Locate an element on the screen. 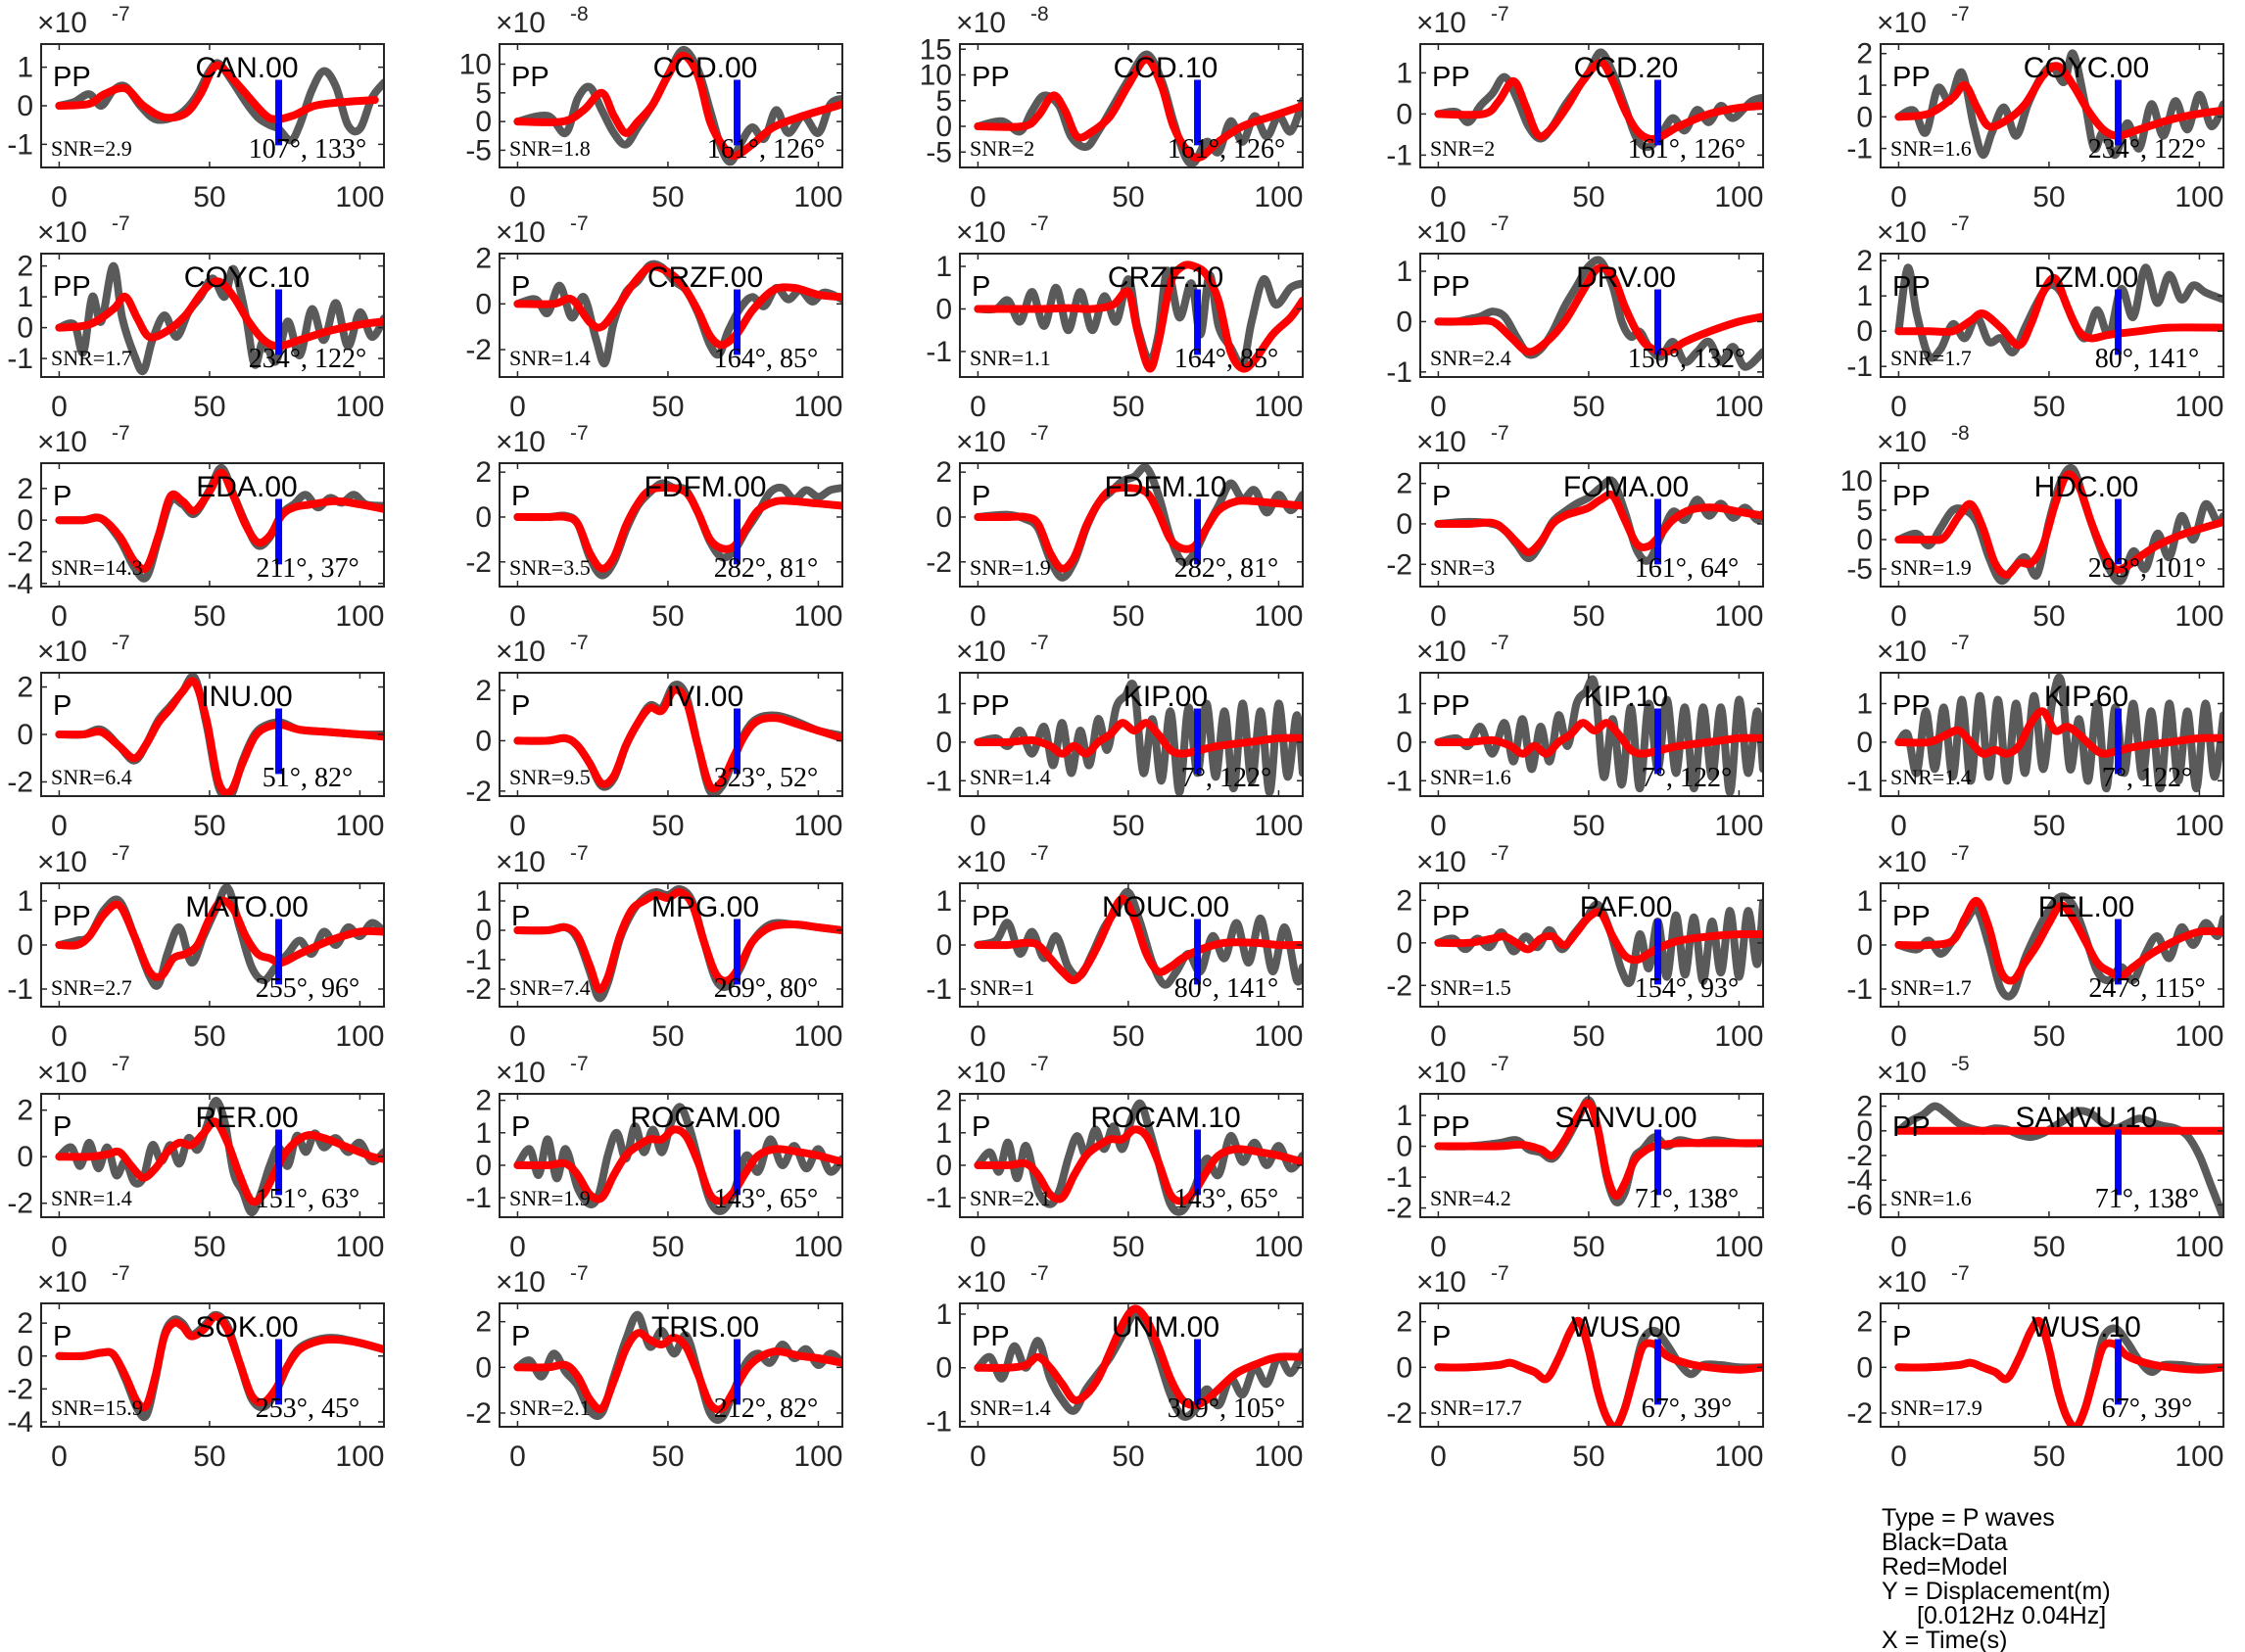 This screenshot has width=2245, height=1652. panel-foma-00: 0 50 100 2 0 -2 ×10 -7 P FOMA.00 SNR=3 161°, 64° is located at coordinates (1575, 527).